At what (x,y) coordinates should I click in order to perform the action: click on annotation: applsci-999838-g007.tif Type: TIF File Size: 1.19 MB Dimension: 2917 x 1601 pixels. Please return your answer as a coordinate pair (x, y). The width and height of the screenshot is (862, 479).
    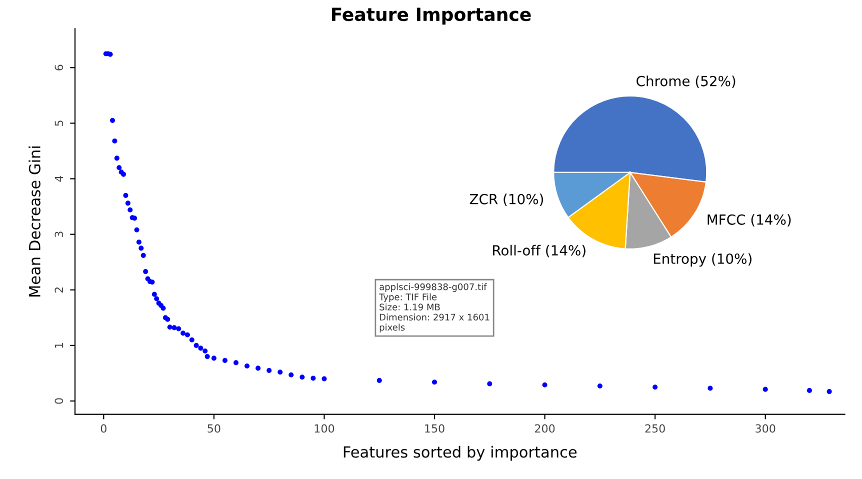
    Looking at the image, I should click on (434, 307).